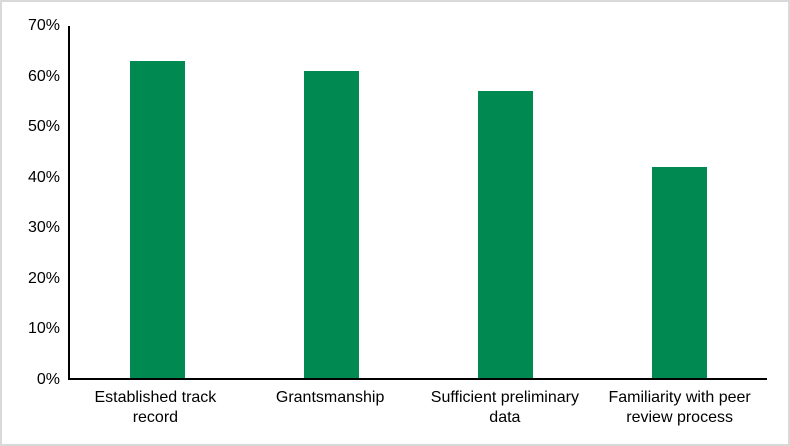 The width and height of the screenshot is (790, 446). I want to click on y-tick-label: 10%, so click(43, 329).